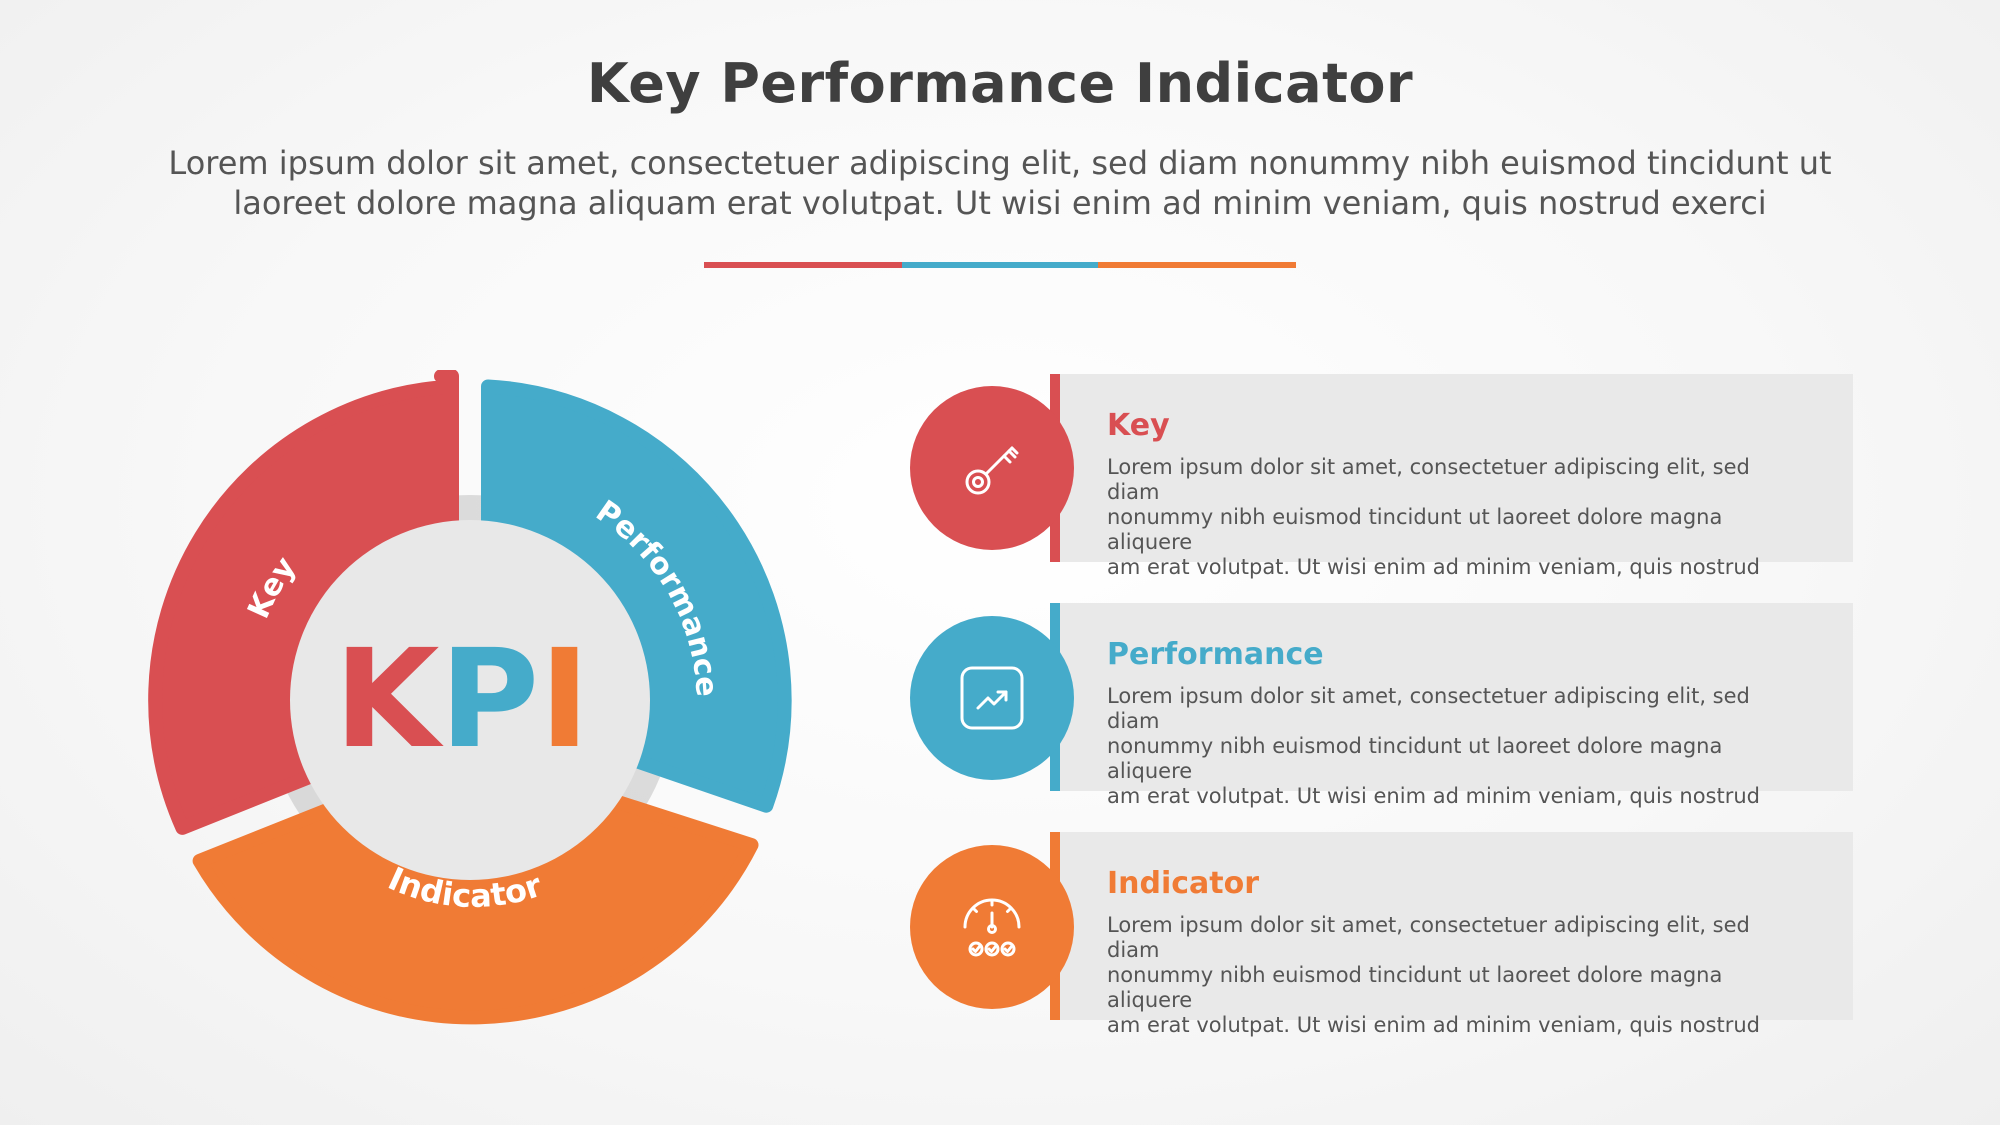  What do you see at coordinates (1183, 883) in the screenshot?
I see `indicator-card-title: Indicator` at bounding box center [1183, 883].